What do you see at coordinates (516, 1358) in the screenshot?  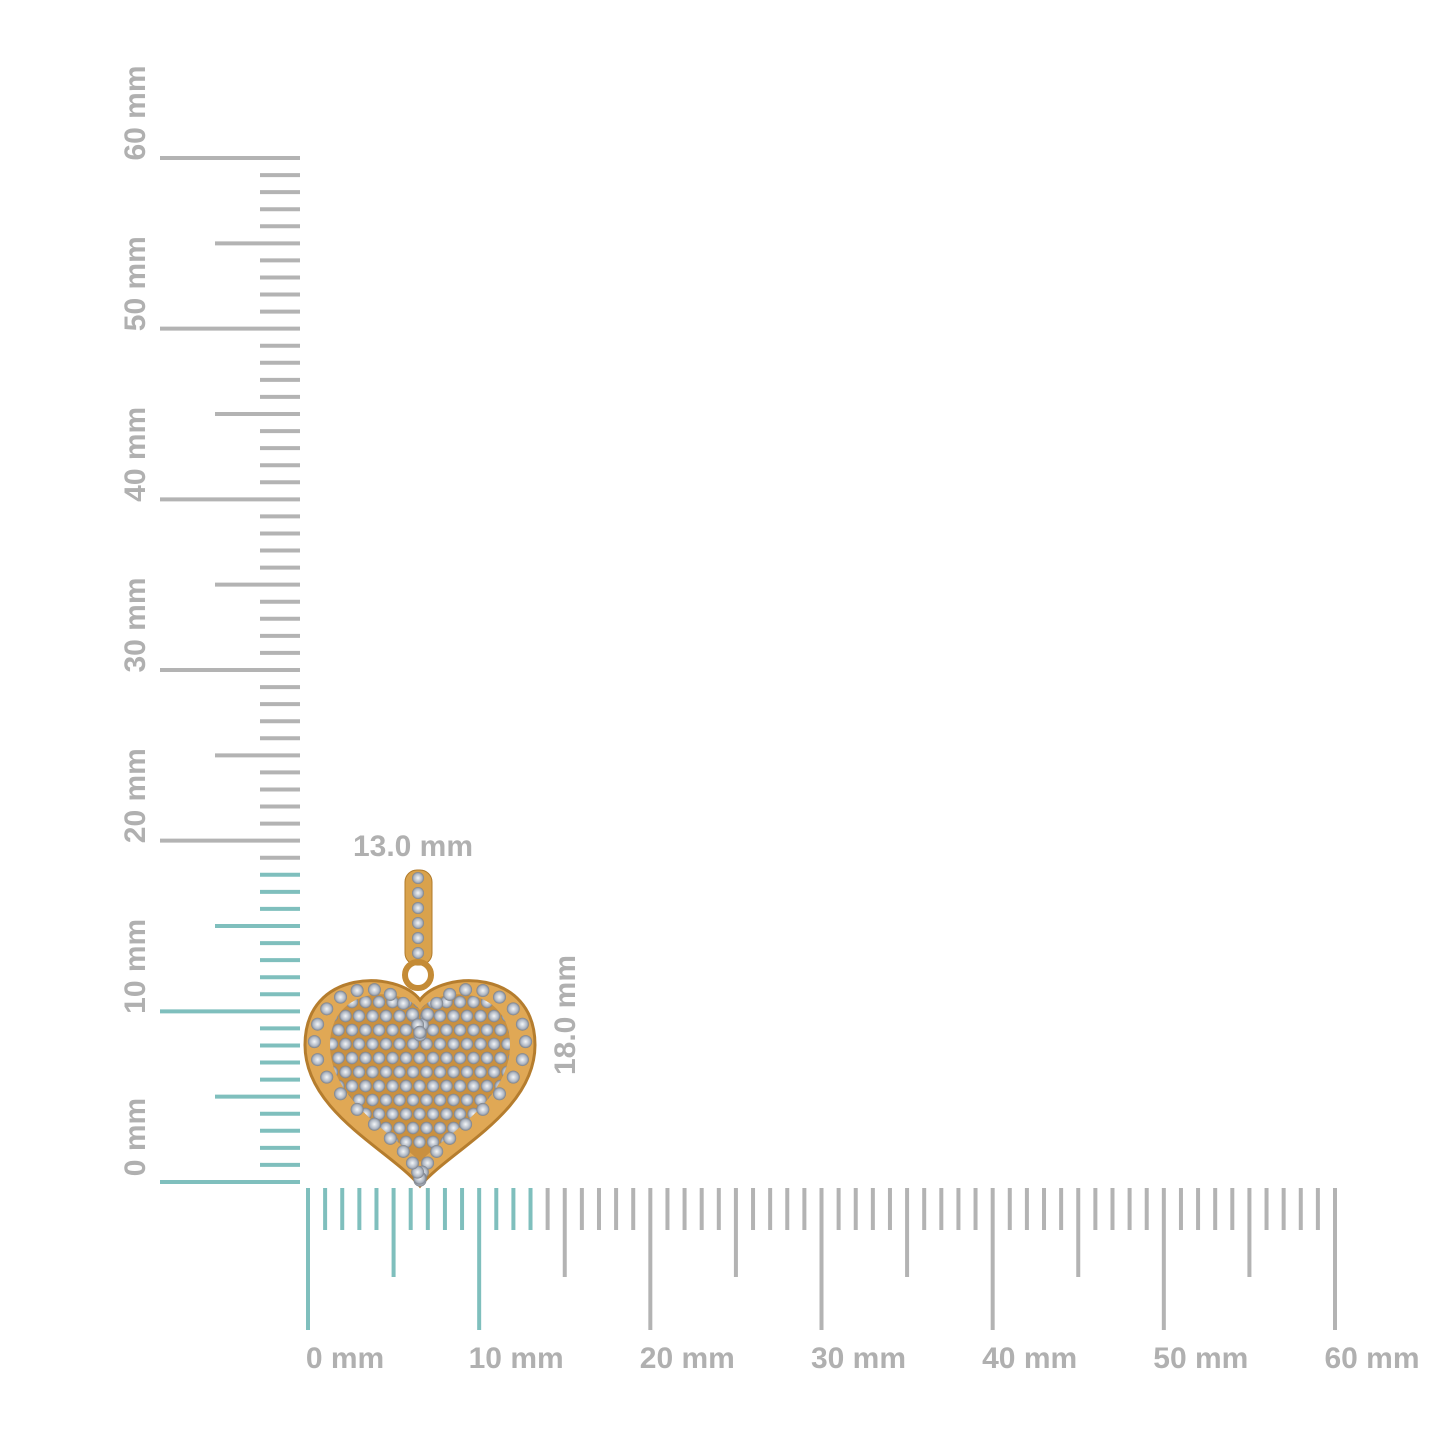 I see `horizontal-ruler-label: 10 mm` at bounding box center [516, 1358].